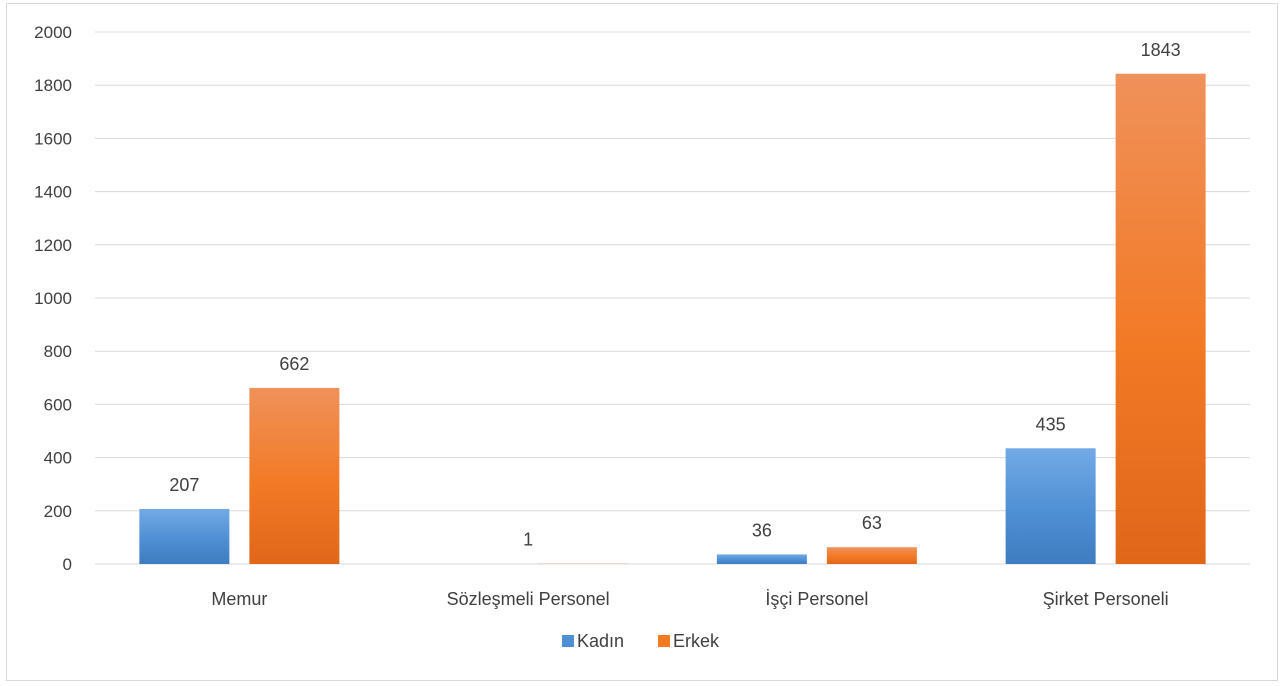  What do you see at coordinates (58, 458) in the screenshot?
I see `y-tick-label: 400` at bounding box center [58, 458].